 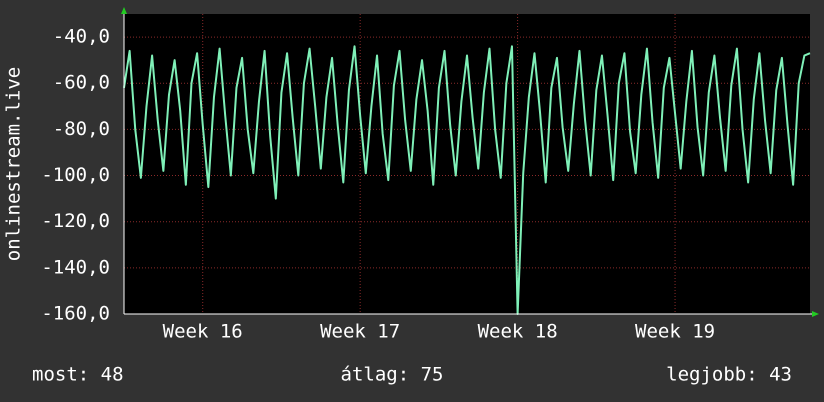 I want to click on x-tick-label: Week 18, so click(x=518, y=332).